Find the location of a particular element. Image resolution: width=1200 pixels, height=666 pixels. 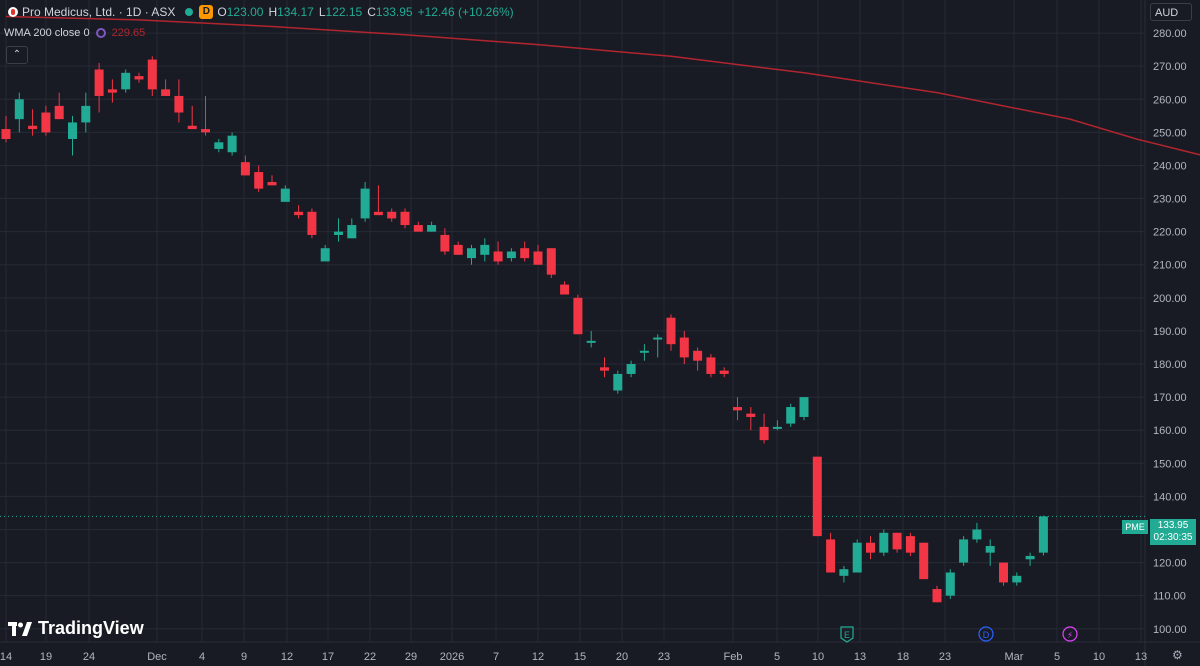

earnings-marker-icon is located at coordinates (847, 634).